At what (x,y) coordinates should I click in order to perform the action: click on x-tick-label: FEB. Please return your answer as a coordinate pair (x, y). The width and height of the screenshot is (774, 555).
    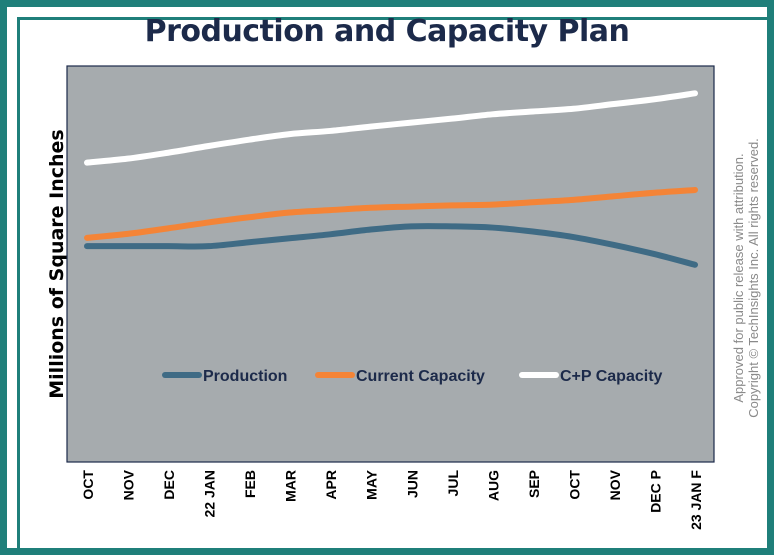
    Looking at the image, I should click on (250, 484).